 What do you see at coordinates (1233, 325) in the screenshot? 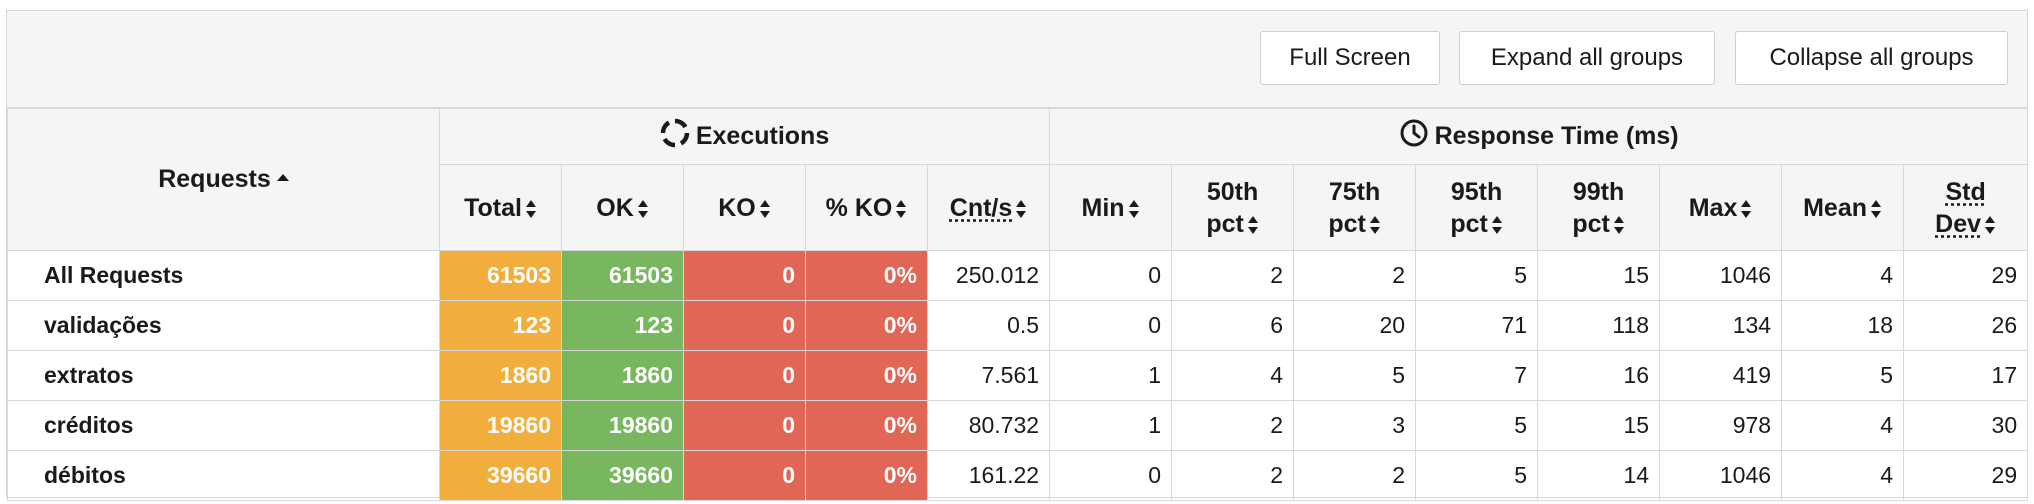
I see `p50-cell: 6` at bounding box center [1233, 325].